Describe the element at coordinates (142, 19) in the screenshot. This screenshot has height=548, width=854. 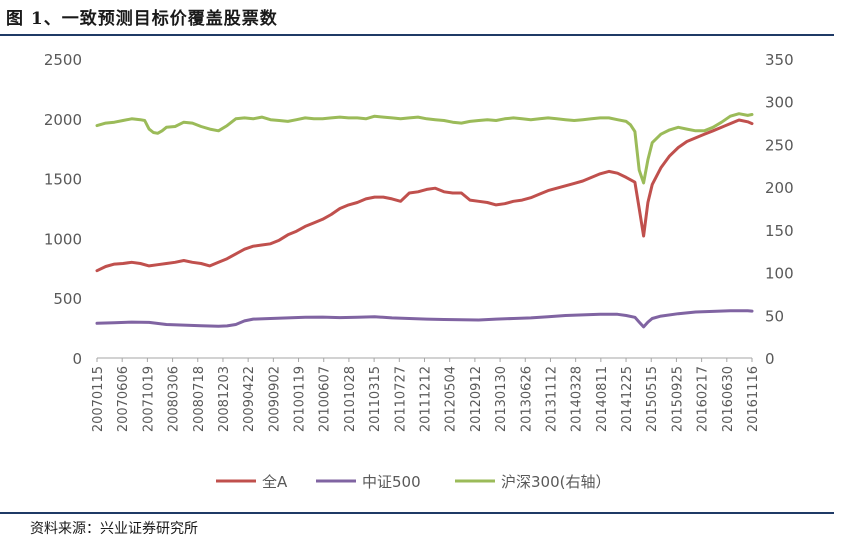
I see `figure-title: 图 1、一致预测目标价覆盖股票数` at that location.